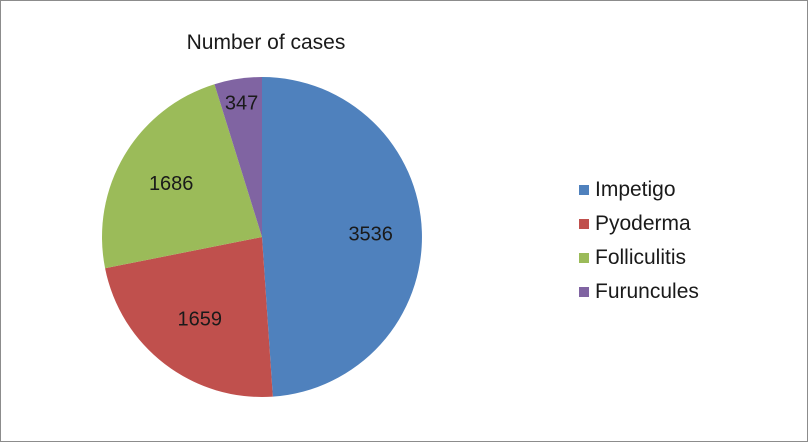  I want to click on data-label-folliculitis: 1686, so click(171, 184).